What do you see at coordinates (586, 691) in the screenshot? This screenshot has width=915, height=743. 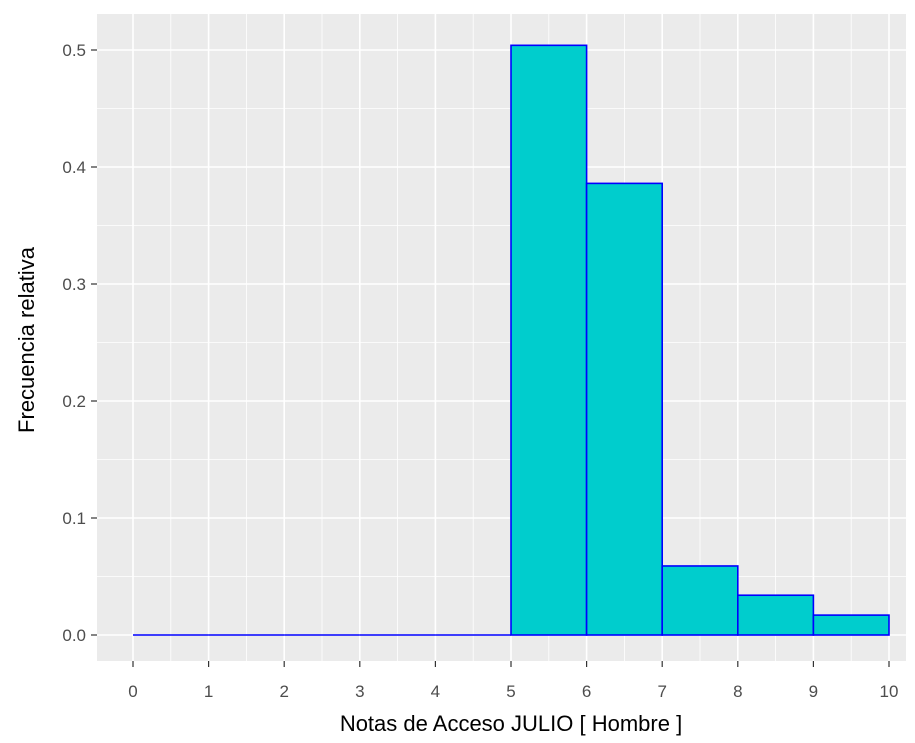 I see `x-tick-label: 6` at bounding box center [586, 691].